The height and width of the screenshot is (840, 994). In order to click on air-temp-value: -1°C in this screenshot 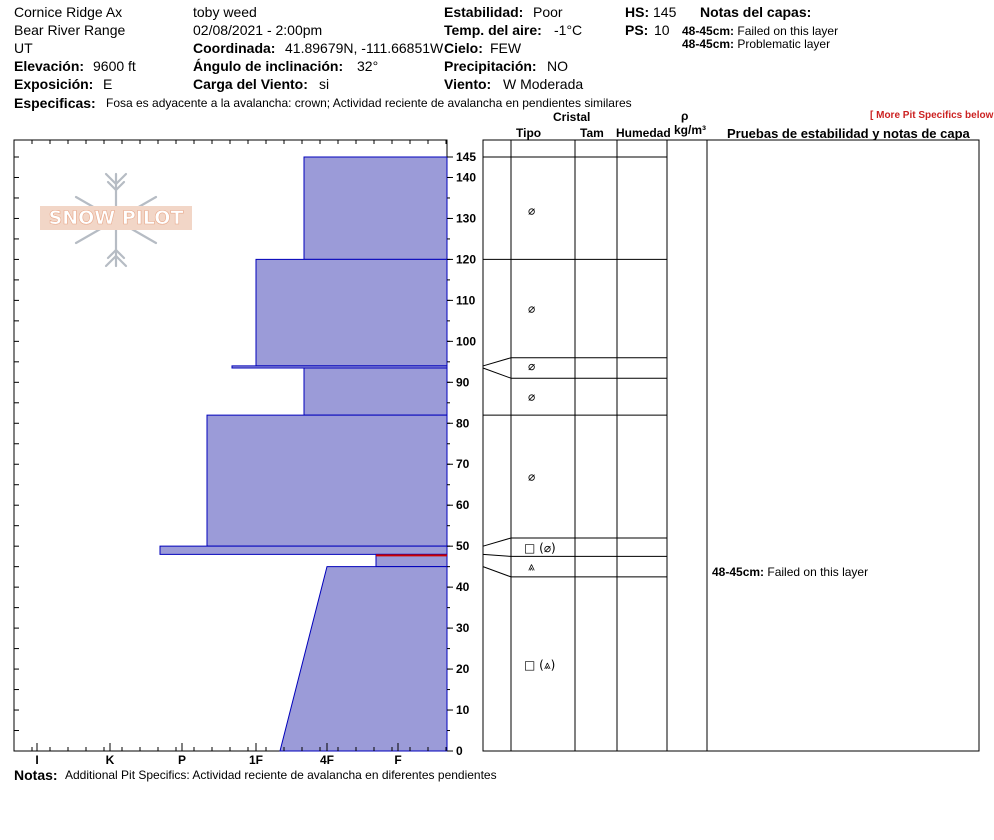, I will do `click(568, 30)`.